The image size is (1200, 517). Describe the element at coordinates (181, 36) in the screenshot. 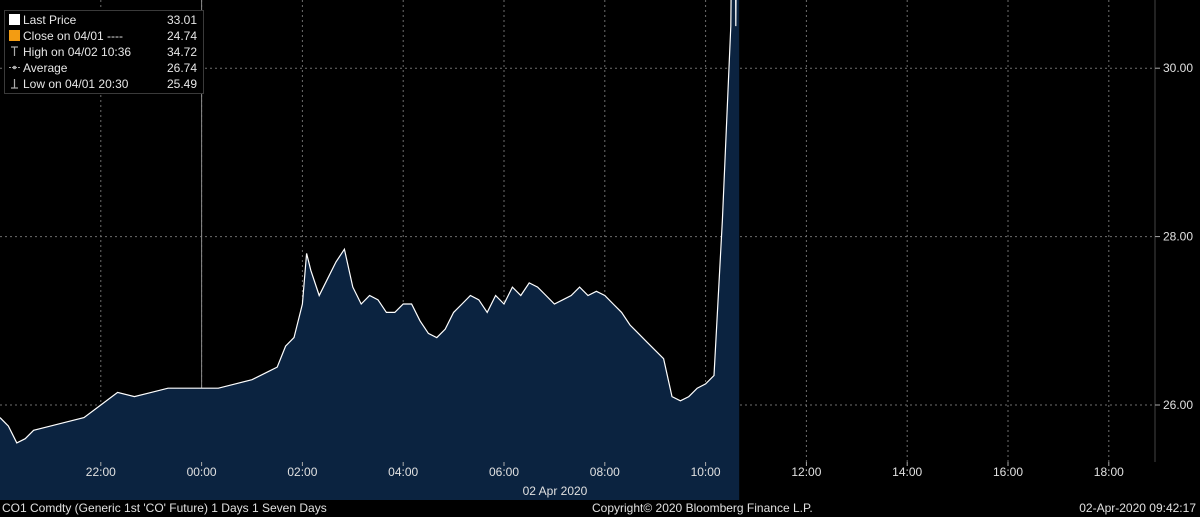

I see `legend-value: 24.74` at that location.